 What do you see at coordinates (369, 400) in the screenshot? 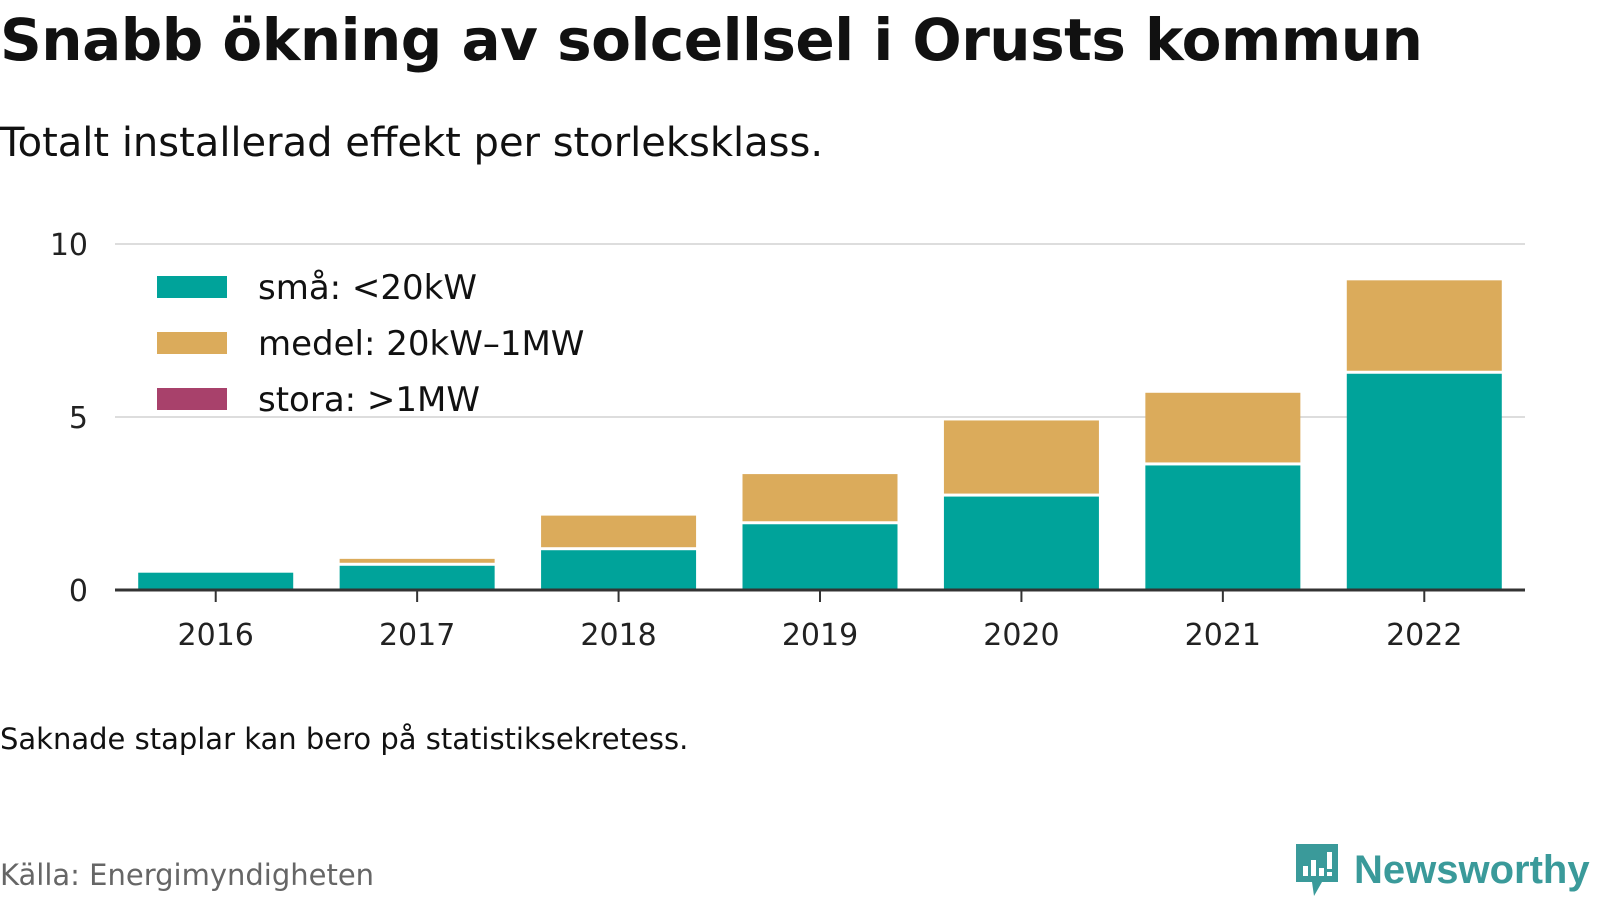
I see `legend-label: stora: >1MW` at bounding box center [369, 400].